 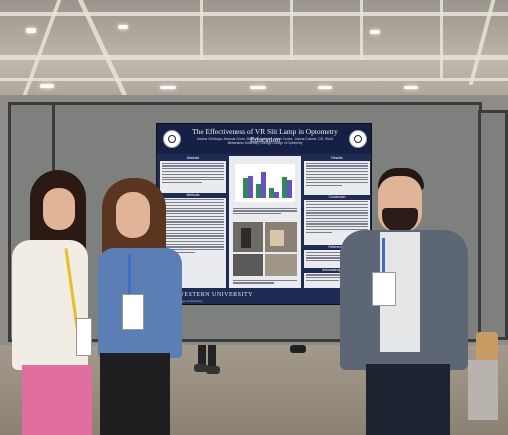 I want to click on poster-column-middle, so click(x=265, y=222).